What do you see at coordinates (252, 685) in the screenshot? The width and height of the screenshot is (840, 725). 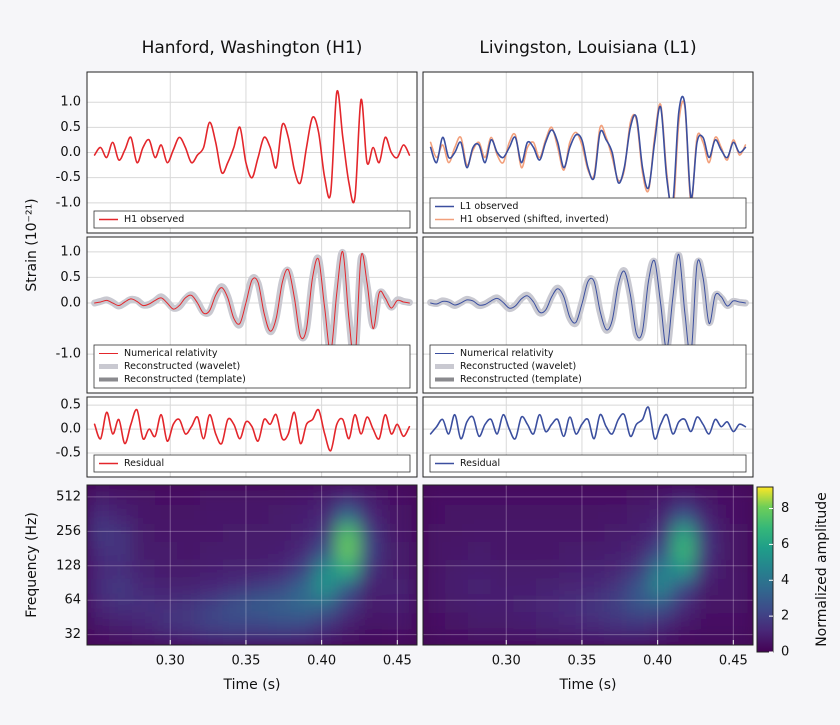 I see `x-axis-label: Time (s)` at bounding box center [252, 685].